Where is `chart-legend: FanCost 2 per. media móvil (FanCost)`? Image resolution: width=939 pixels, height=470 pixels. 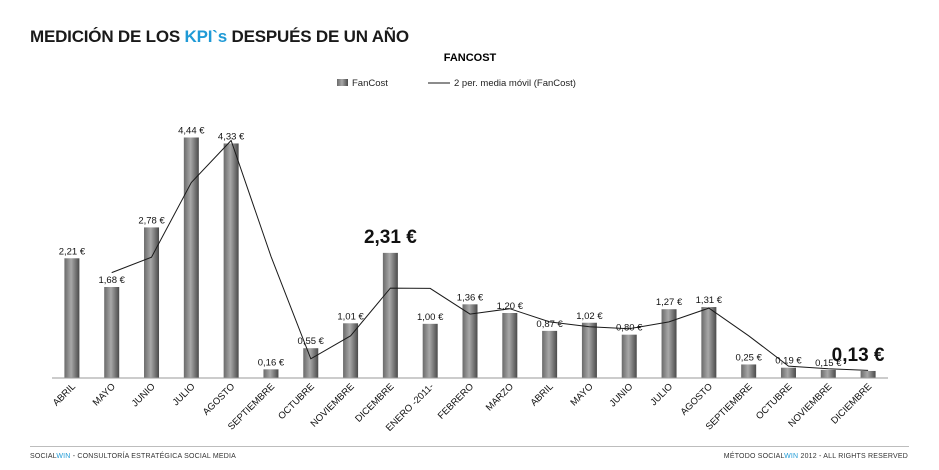 chart-legend: FanCost 2 per. media móvil (FanCost) is located at coordinates (456, 83).